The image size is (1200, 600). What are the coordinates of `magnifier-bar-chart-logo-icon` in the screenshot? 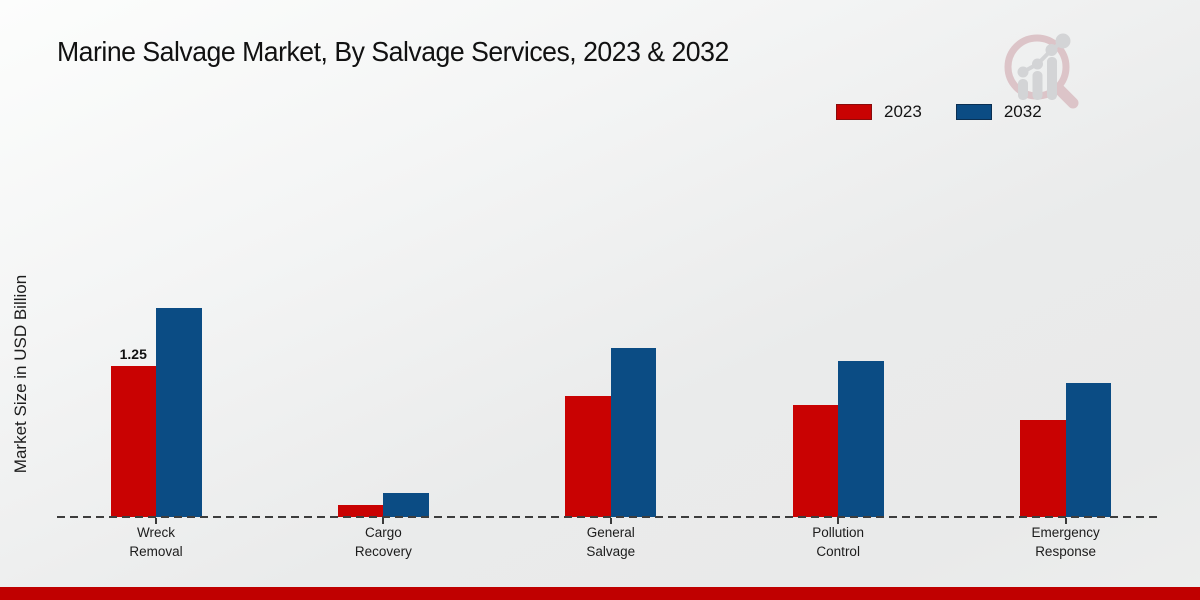 It's located at (1041, 71).